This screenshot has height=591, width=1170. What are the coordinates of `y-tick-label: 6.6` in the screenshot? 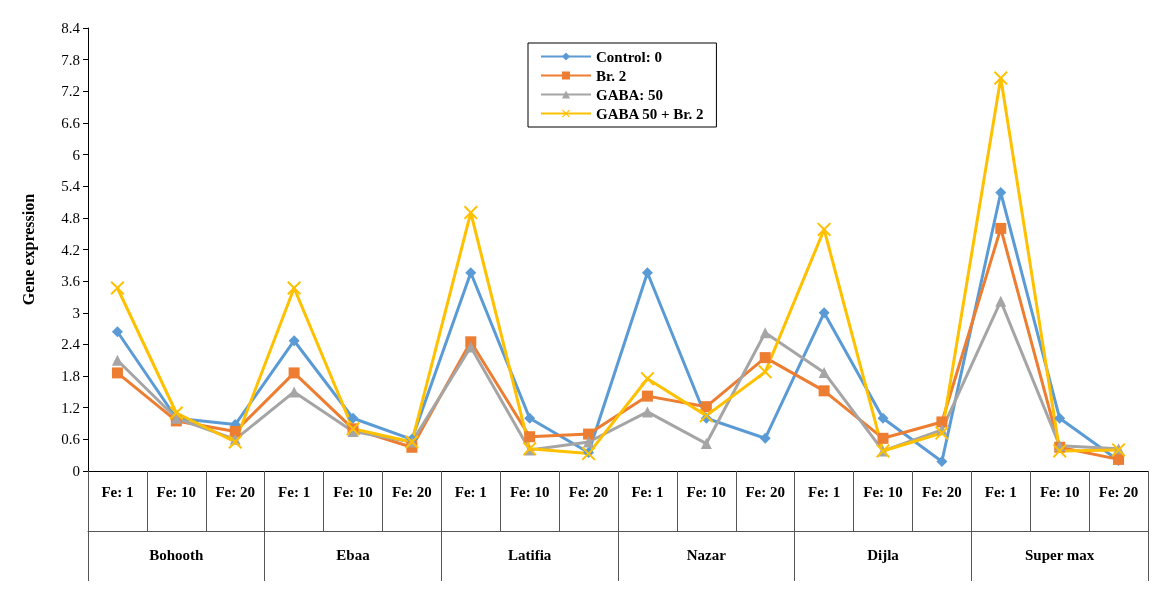 It's located at (71, 122).